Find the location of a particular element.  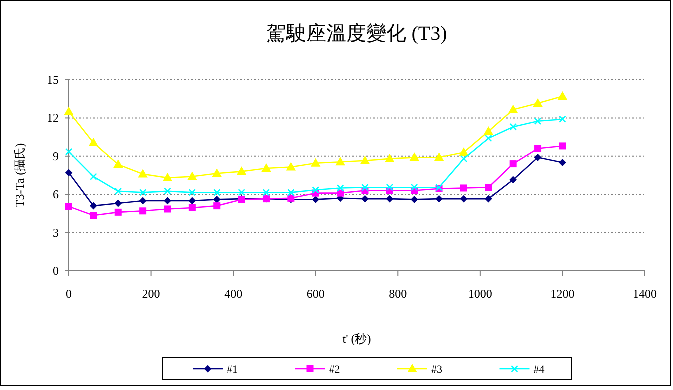

x-tick-label: 1000 is located at coordinates (480, 294).